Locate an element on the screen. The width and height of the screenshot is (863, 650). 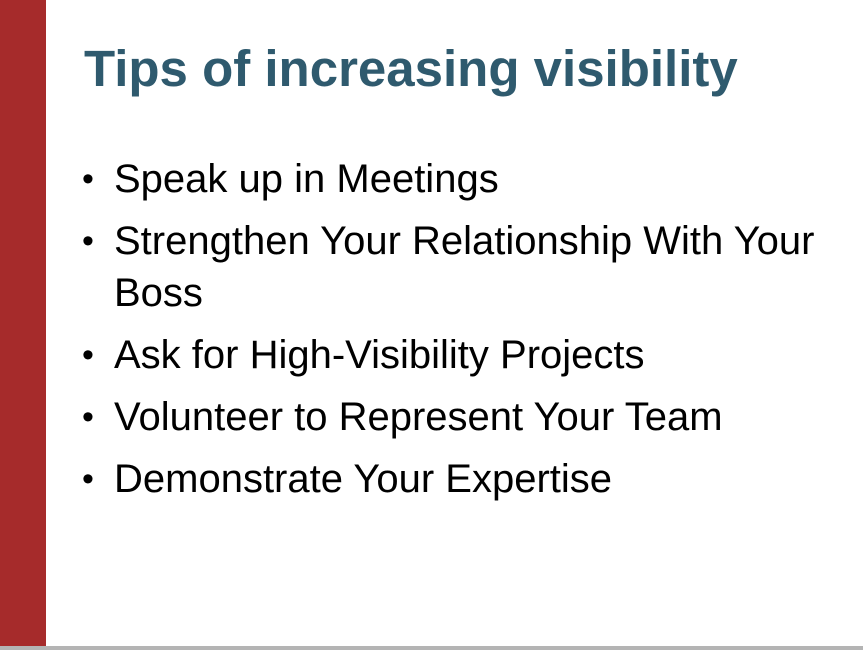
bottom-divider is located at coordinates (431, 648).